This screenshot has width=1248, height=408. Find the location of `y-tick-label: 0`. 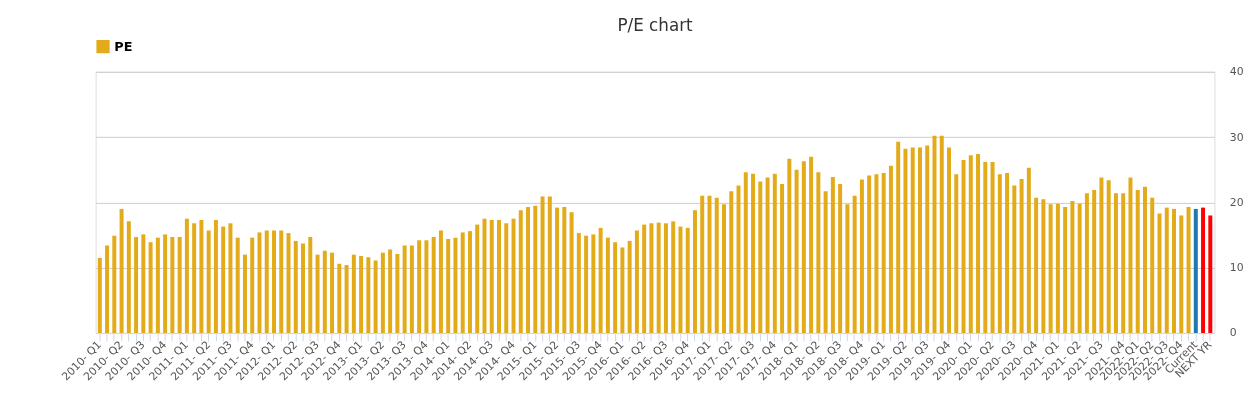

y-tick-label: 0 is located at coordinates (1233, 333).